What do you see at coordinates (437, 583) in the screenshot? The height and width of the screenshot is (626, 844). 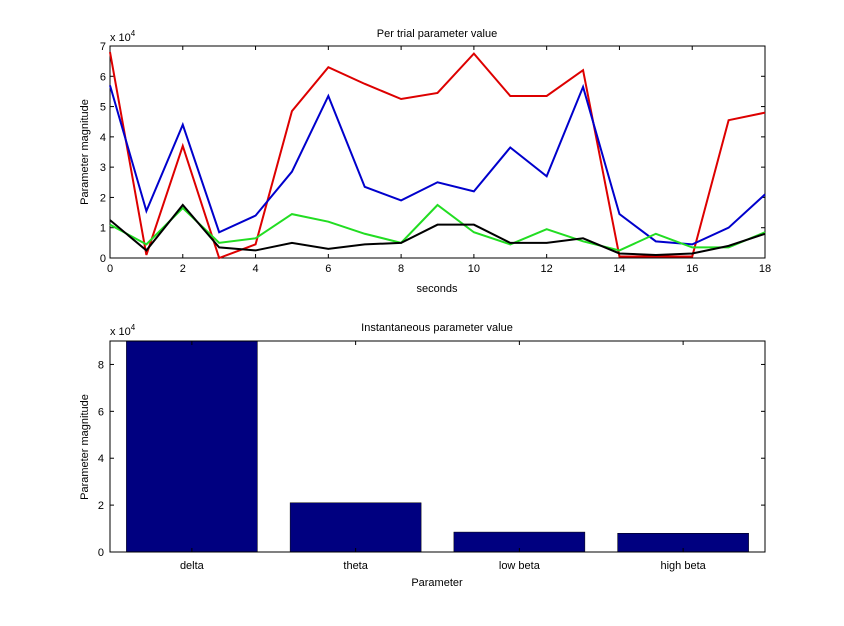 I see `x-axis-label: Parameter` at bounding box center [437, 583].